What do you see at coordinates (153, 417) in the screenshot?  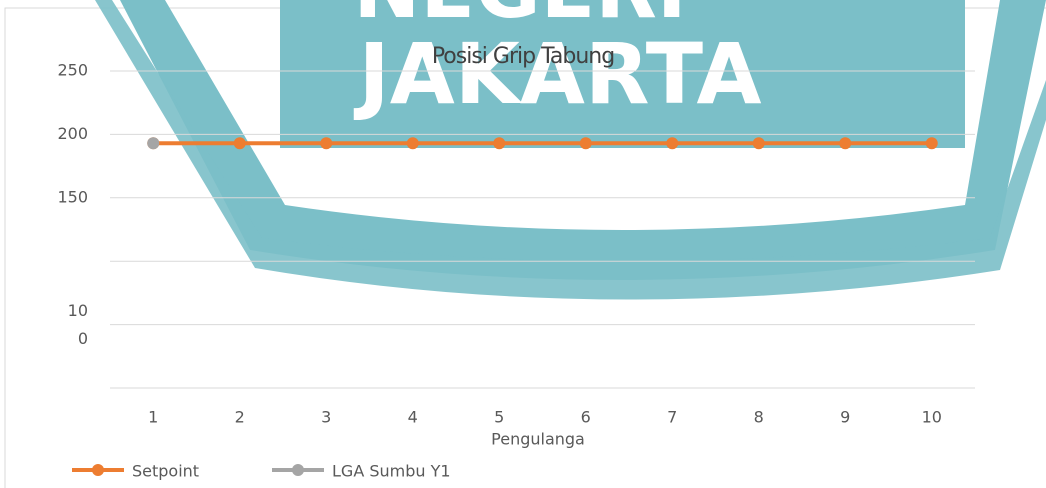 I see `x-tick-label: 1` at bounding box center [153, 417].